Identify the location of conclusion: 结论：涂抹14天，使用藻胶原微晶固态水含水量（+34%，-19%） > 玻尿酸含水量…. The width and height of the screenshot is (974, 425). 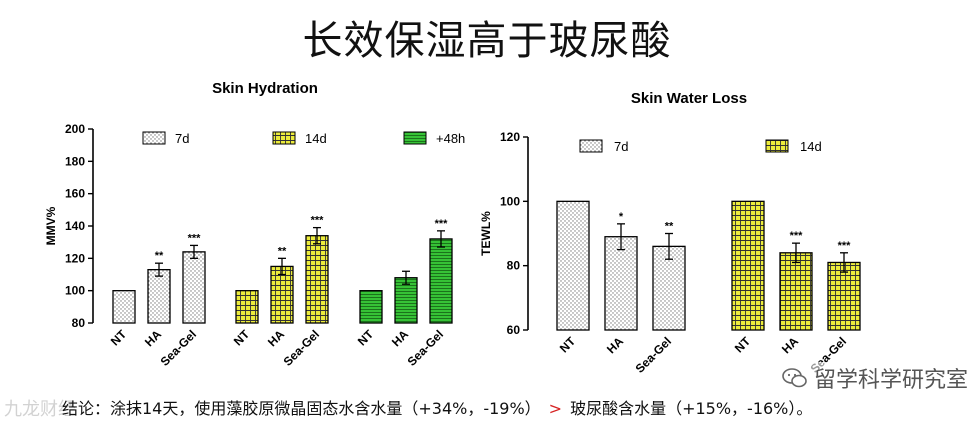
(487, 408).